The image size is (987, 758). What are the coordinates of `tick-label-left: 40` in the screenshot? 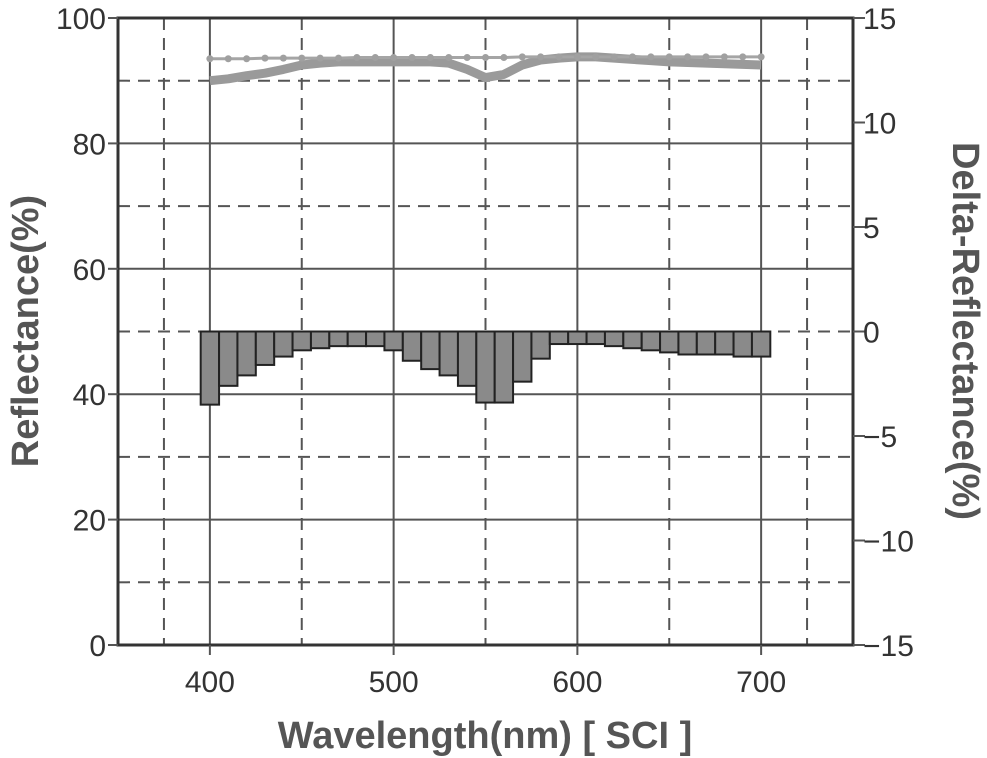 It's located at (89, 395).